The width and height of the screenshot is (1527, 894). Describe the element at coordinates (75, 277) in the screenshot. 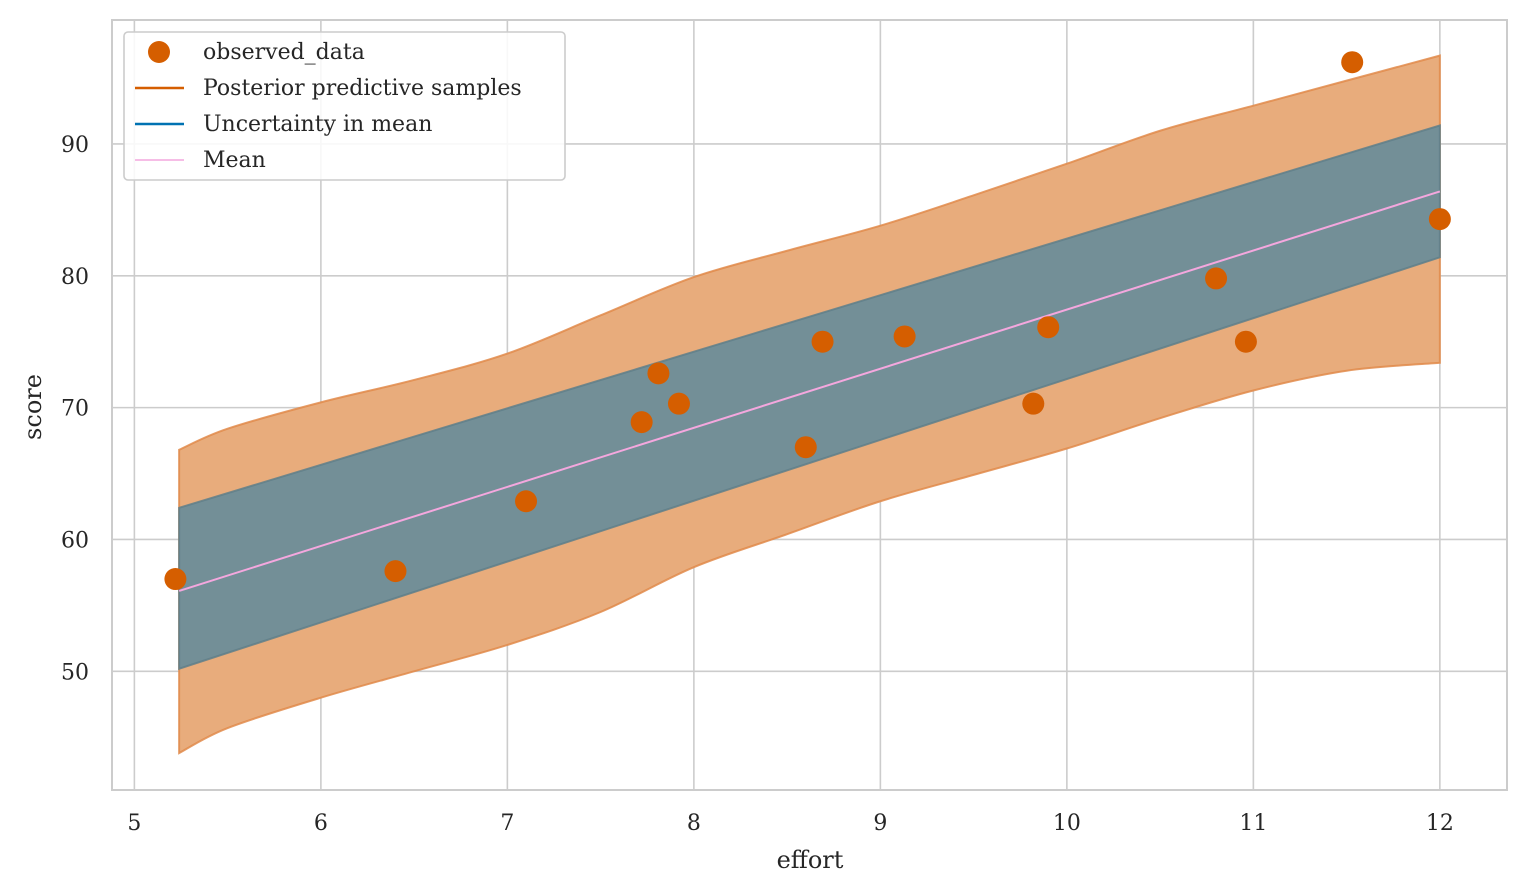

I see `y-tick-label: 80` at that location.